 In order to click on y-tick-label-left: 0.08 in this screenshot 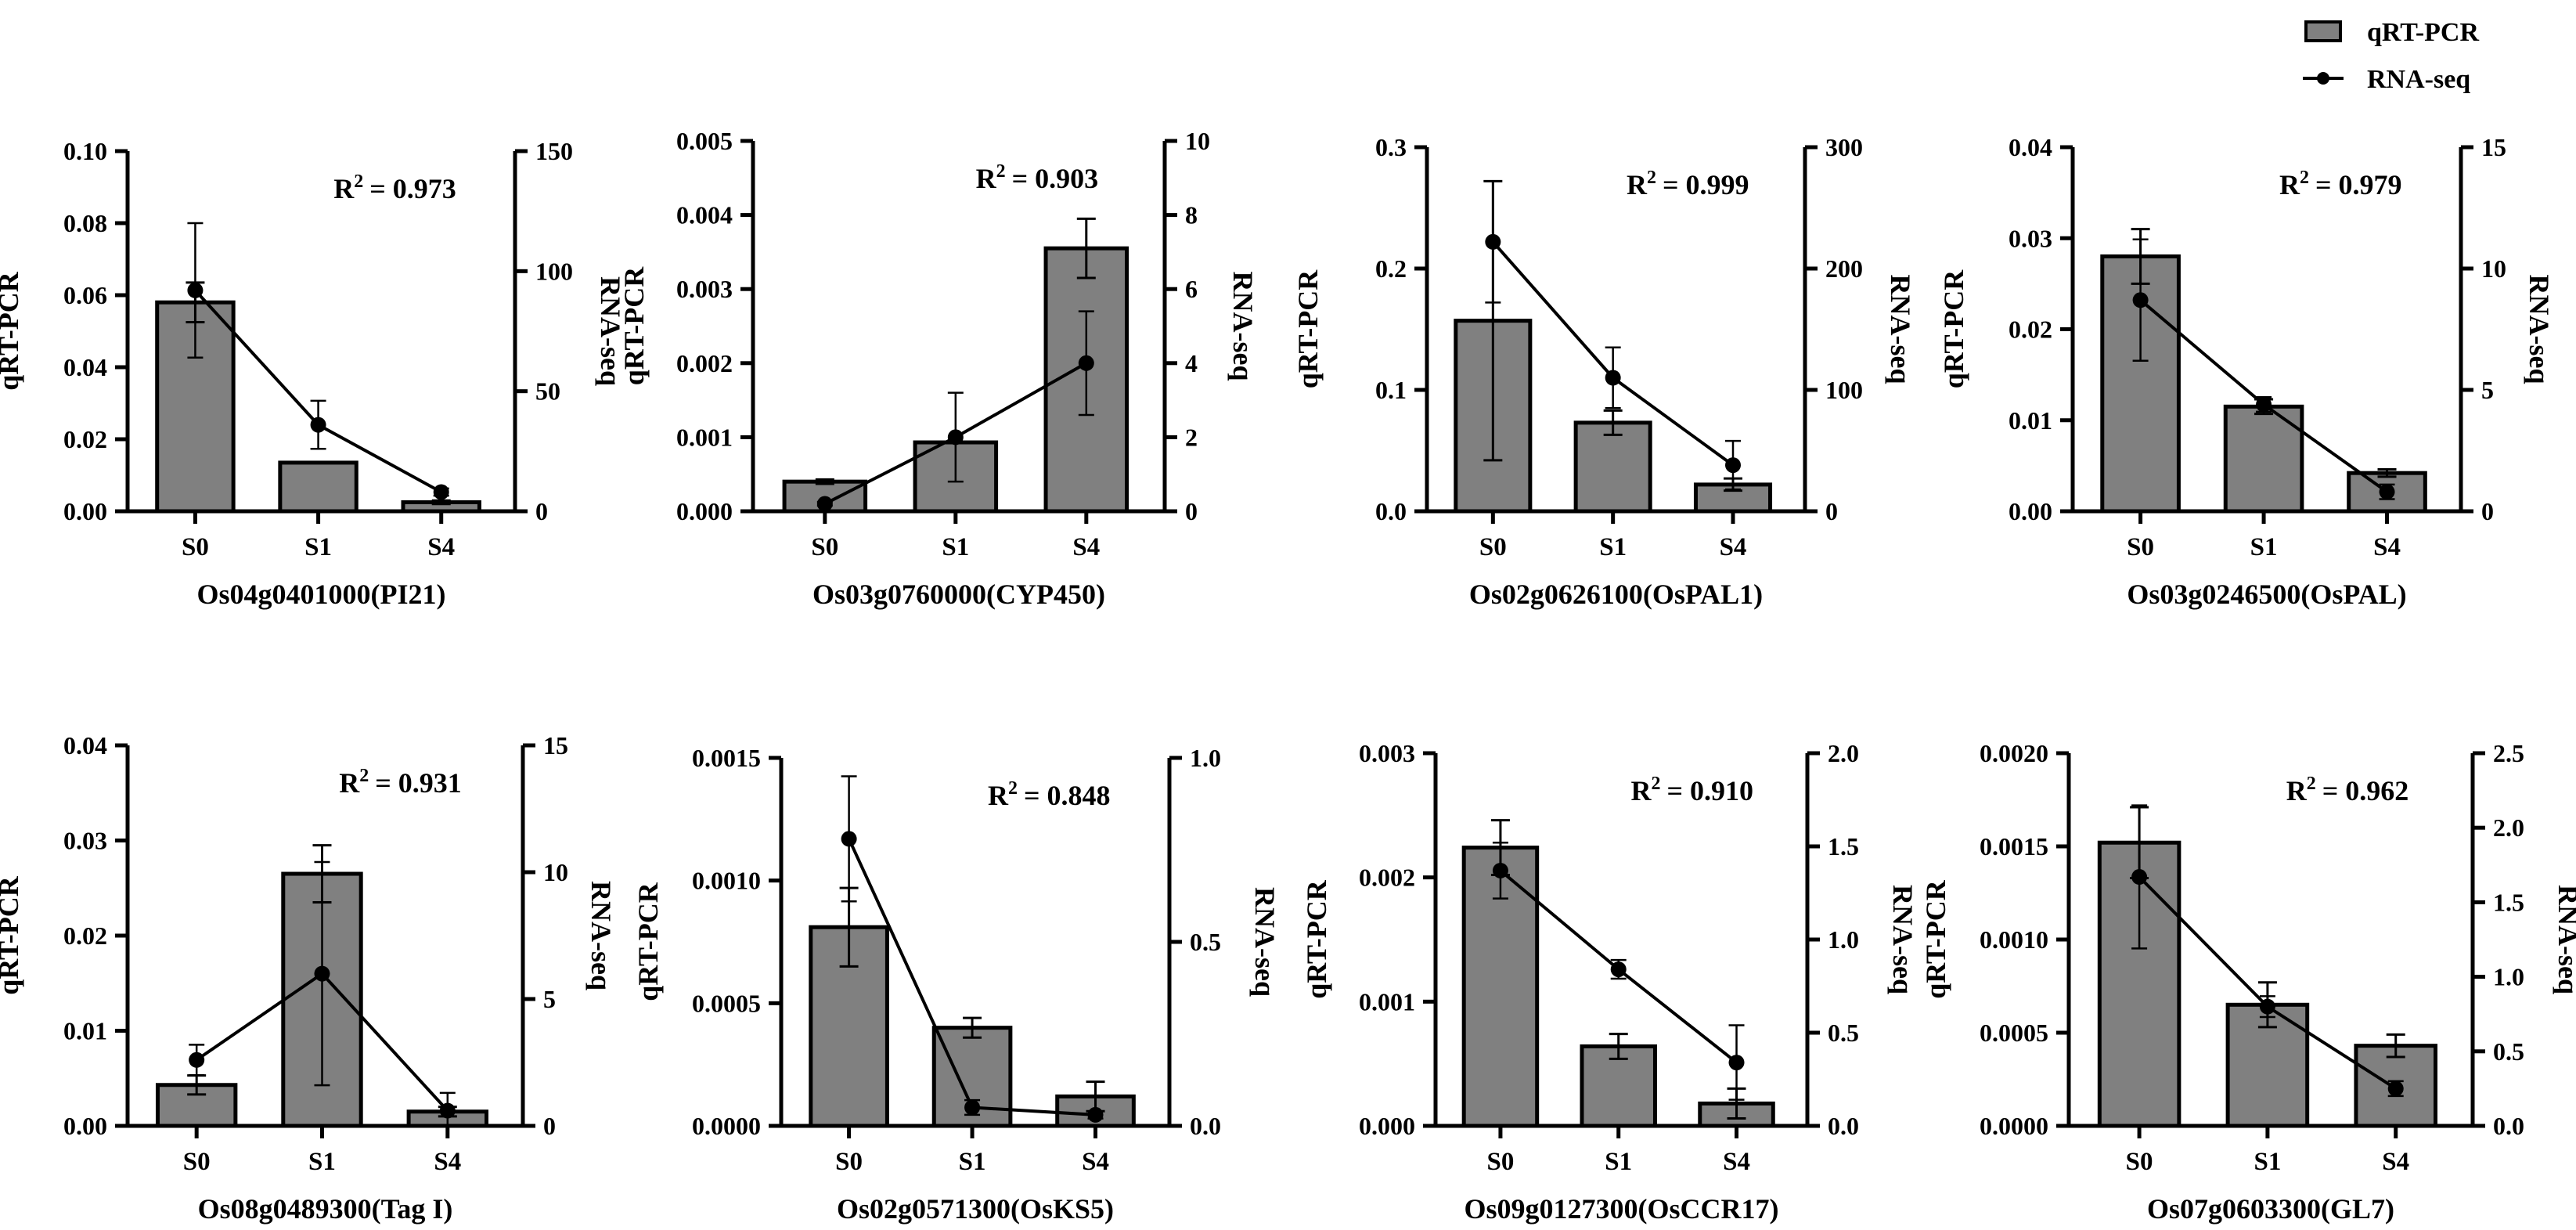, I will do `click(85, 223)`.